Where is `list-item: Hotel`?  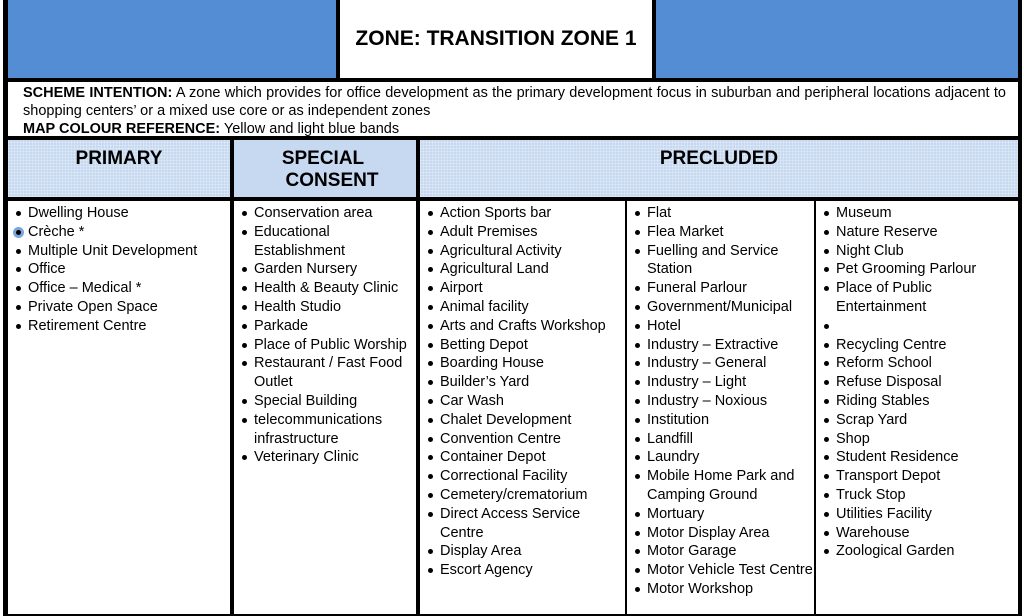 list-item: Hotel is located at coordinates (720, 326).